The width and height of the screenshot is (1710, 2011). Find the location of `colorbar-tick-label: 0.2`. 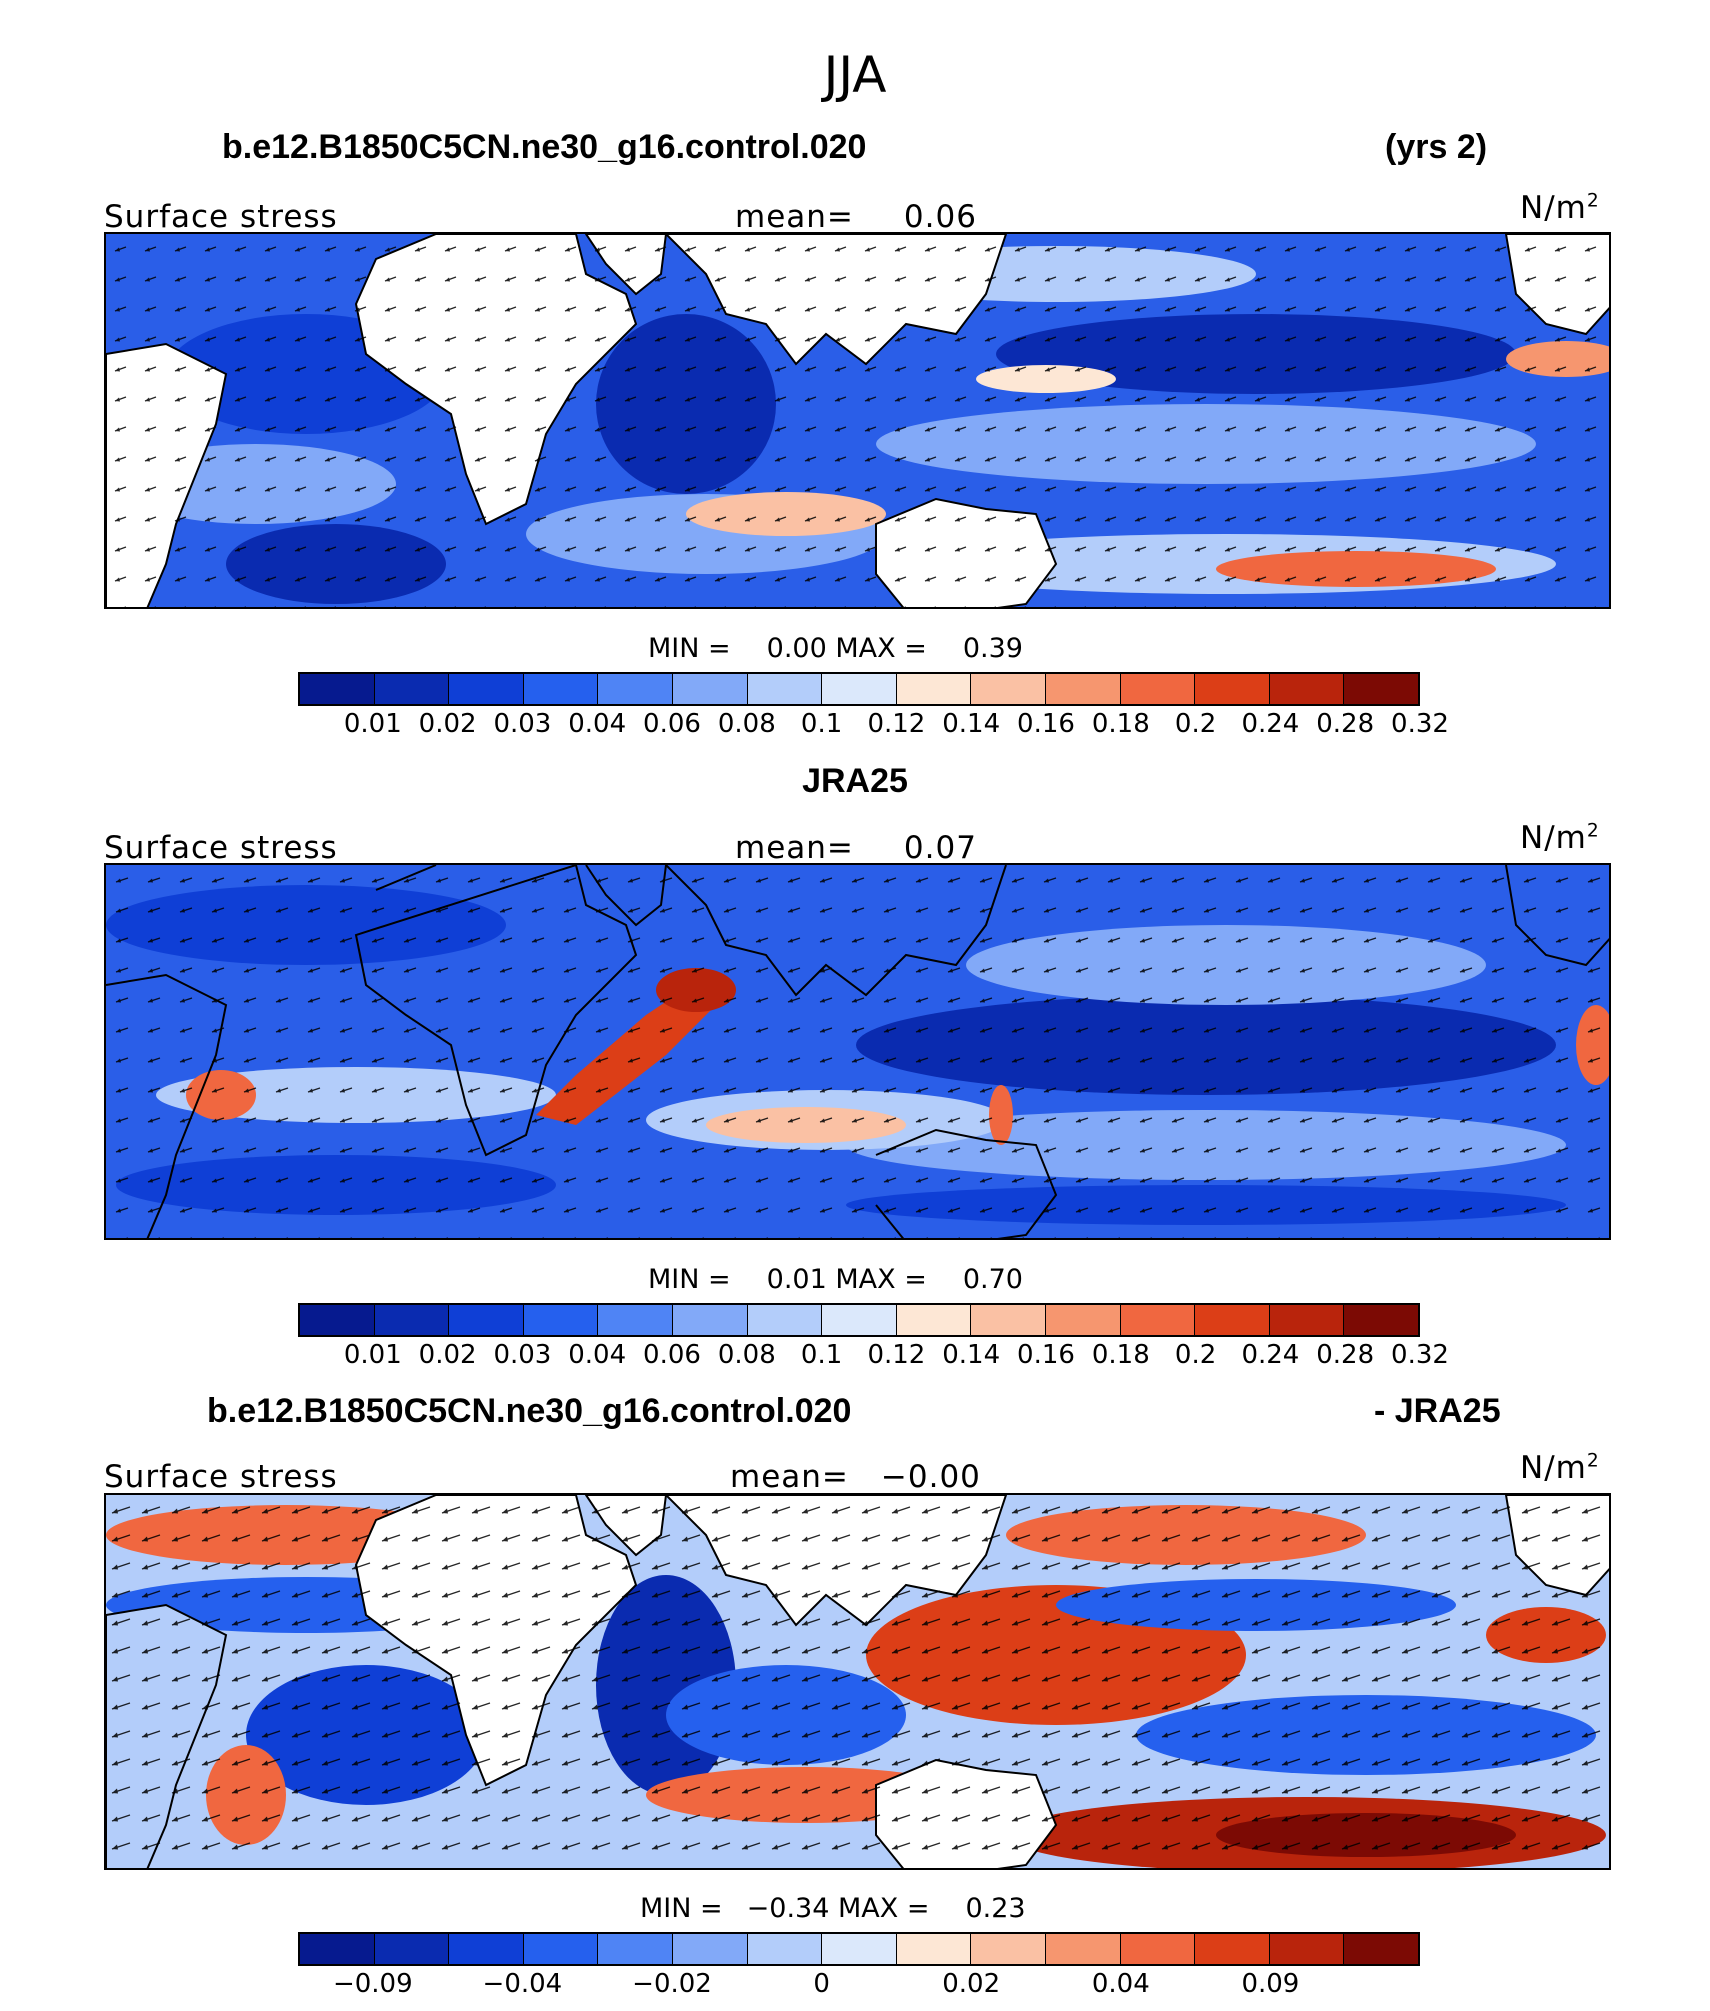

colorbar-tick-label: 0.2 is located at coordinates (1195, 1355).